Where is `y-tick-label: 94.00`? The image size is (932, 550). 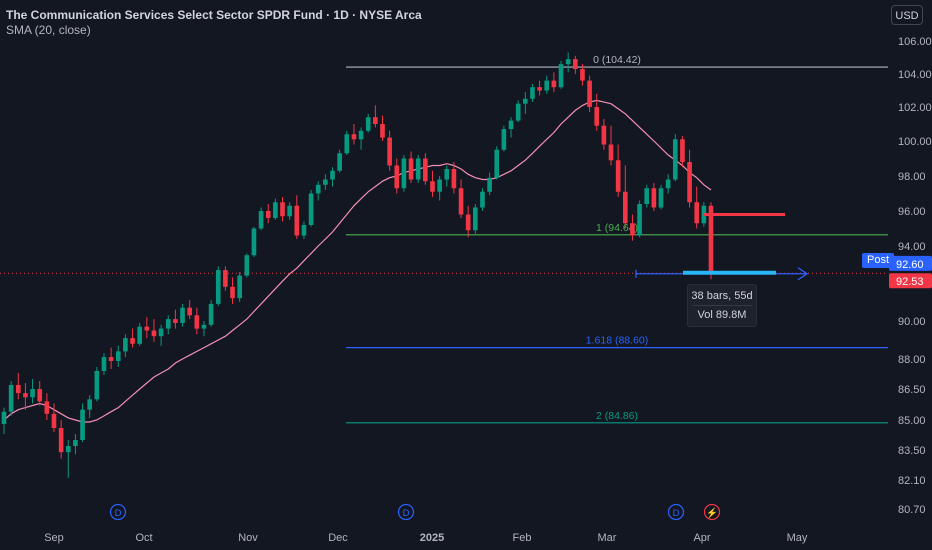 y-tick-label: 94.00 is located at coordinates (912, 247).